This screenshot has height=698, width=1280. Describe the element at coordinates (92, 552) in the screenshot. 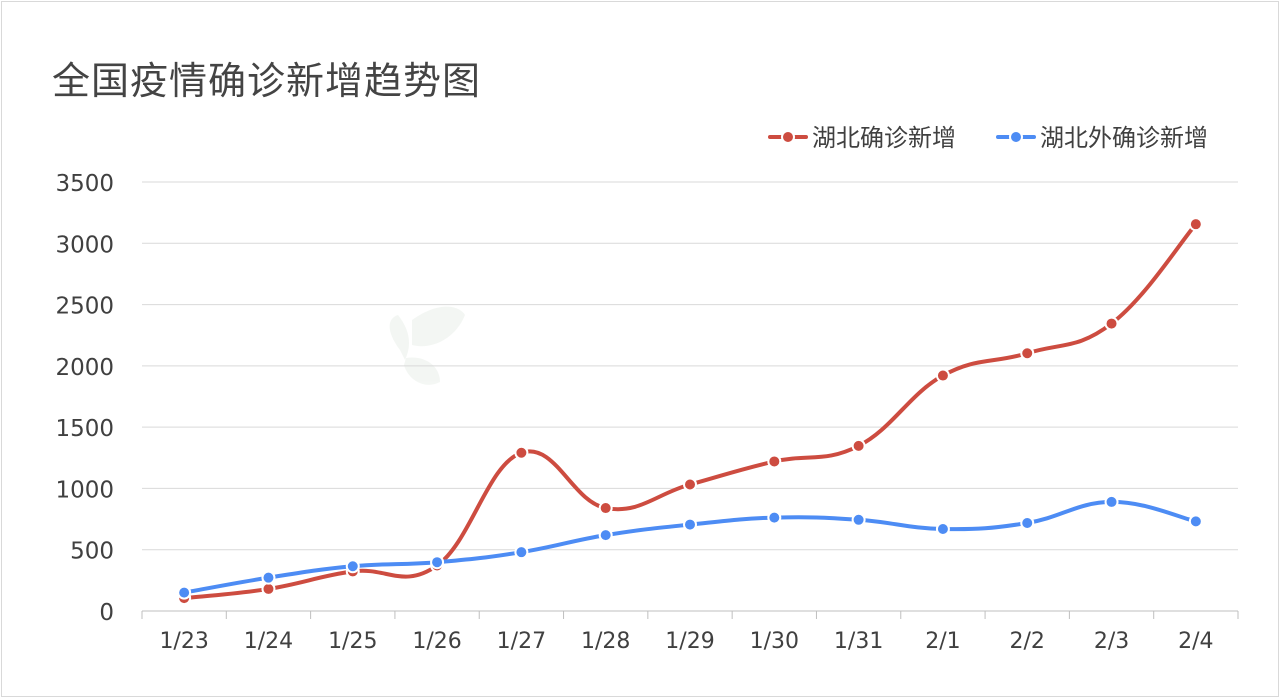

I see `y-tick-label: 500` at that location.